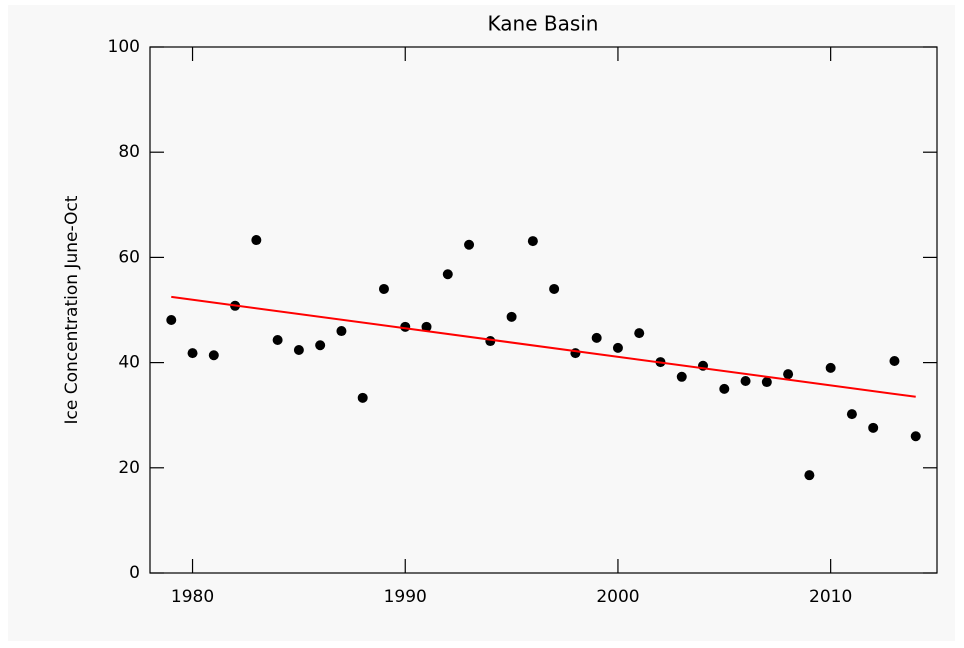 The image size is (964, 648). Describe the element at coordinates (129, 363) in the screenshot. I see `y-tick-label: 40` at that location.